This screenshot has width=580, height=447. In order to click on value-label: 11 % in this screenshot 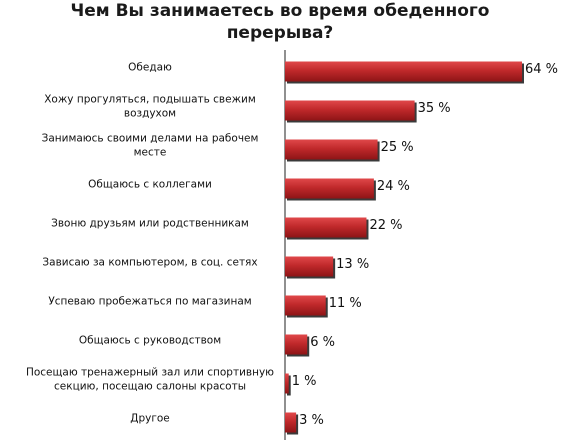, I will do `click(345, 303)`.